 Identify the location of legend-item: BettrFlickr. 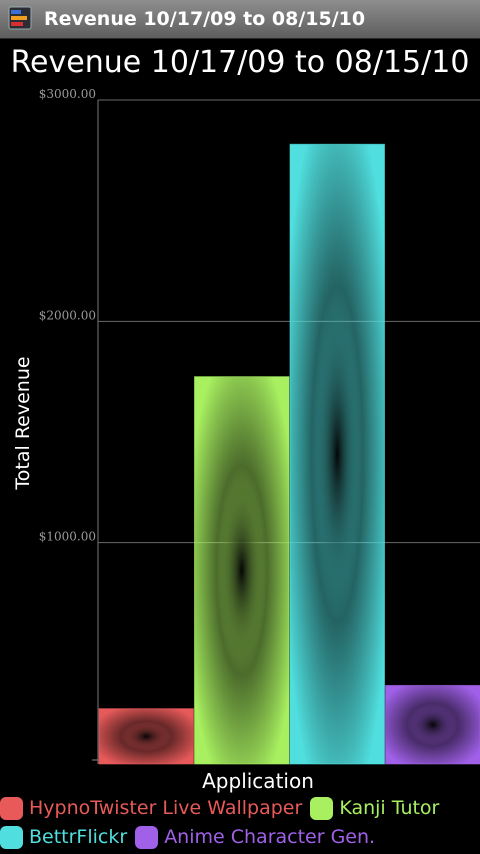
(63, 837).